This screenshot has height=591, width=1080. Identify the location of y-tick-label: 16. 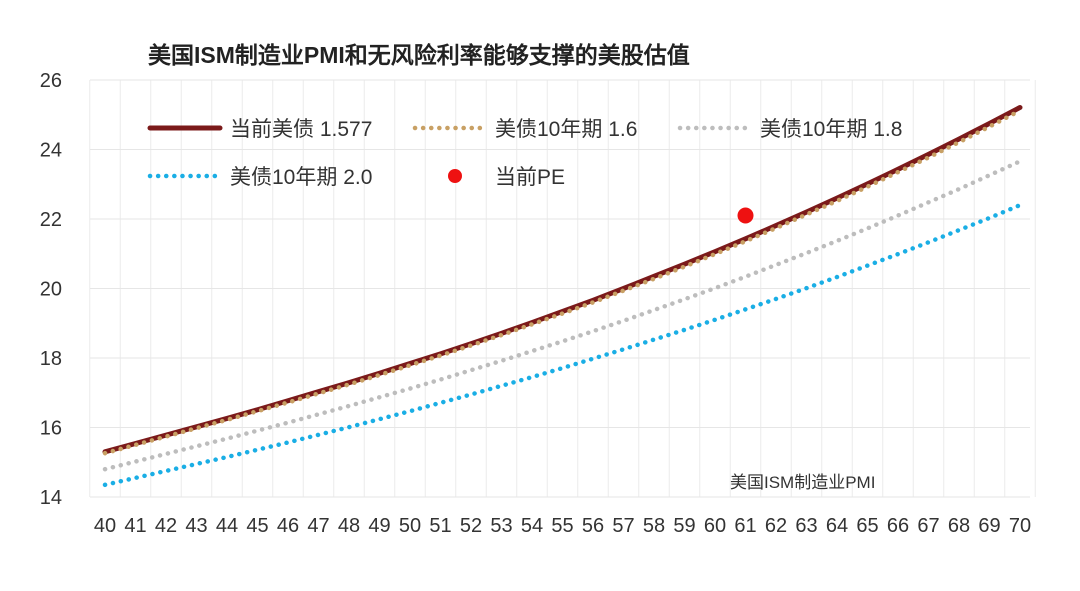
(51, 429).